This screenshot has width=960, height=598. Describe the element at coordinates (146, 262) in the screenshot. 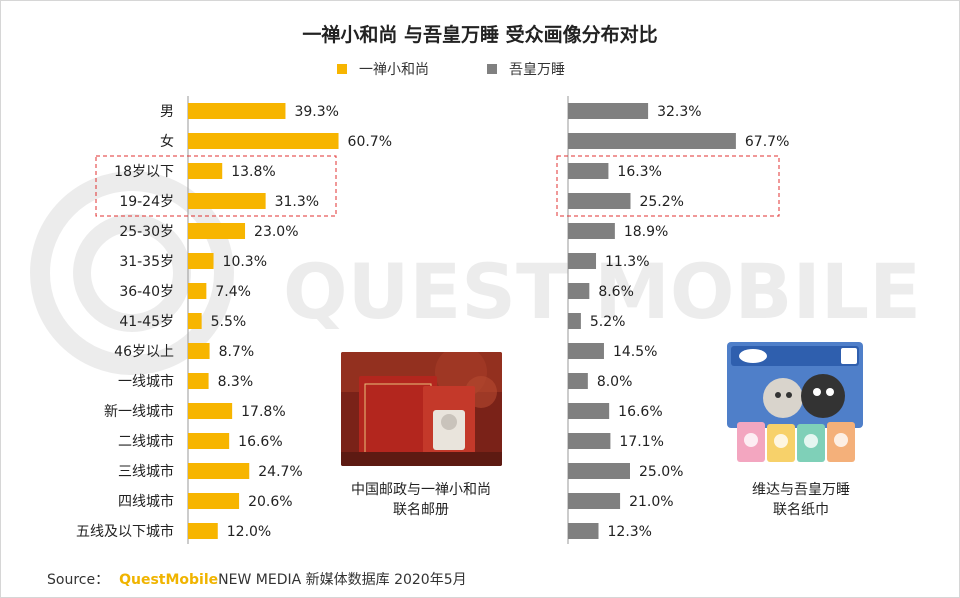

I see `category-label-5: 31-35岁` at that location.